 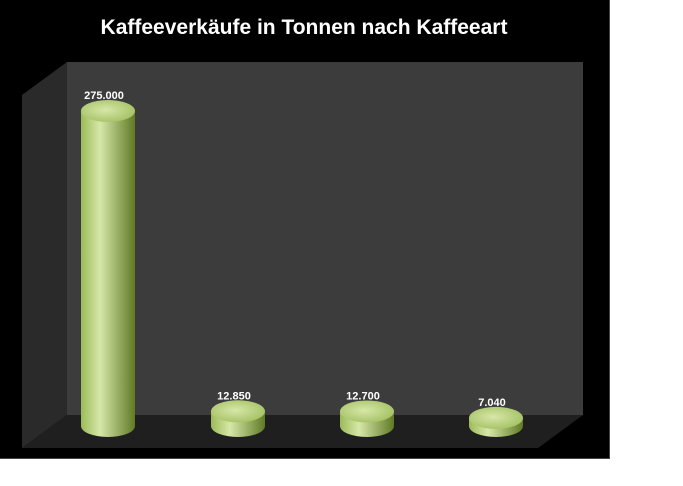 I want to click on chart-title: Kaffeeverkäufe in Tonnen nach Kaffeeart, so click(x=304, y=27).